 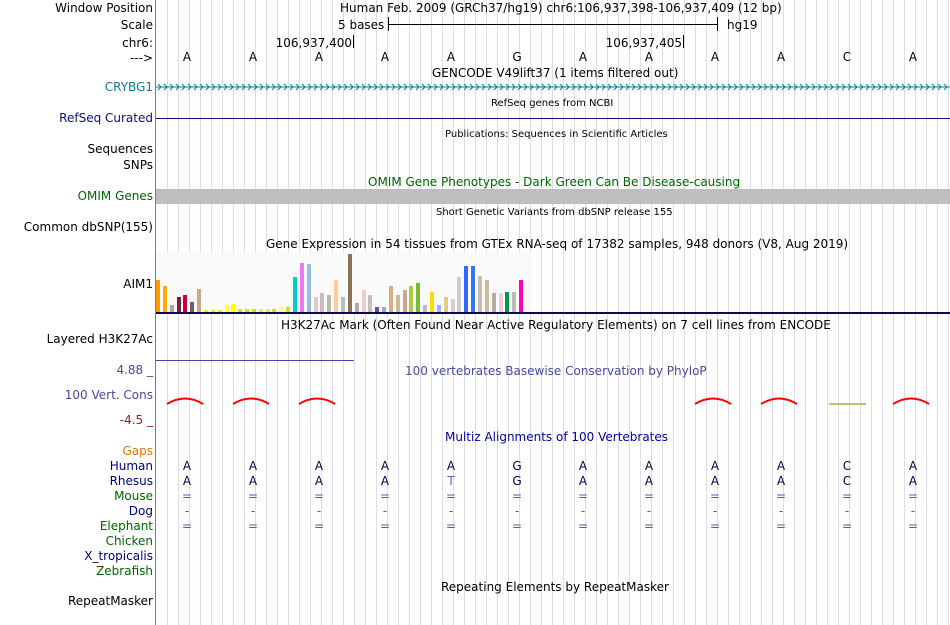 I want to click on alignment-base: A, so click(x=715, y=481).